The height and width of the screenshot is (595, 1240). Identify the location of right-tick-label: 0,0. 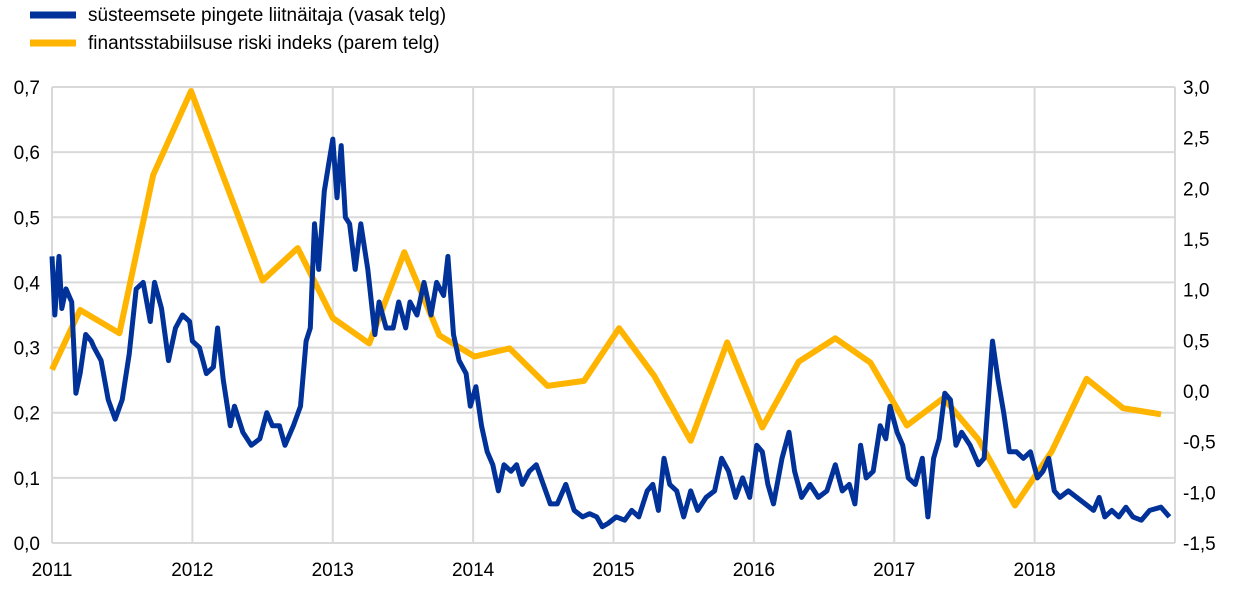
(1196, 392).